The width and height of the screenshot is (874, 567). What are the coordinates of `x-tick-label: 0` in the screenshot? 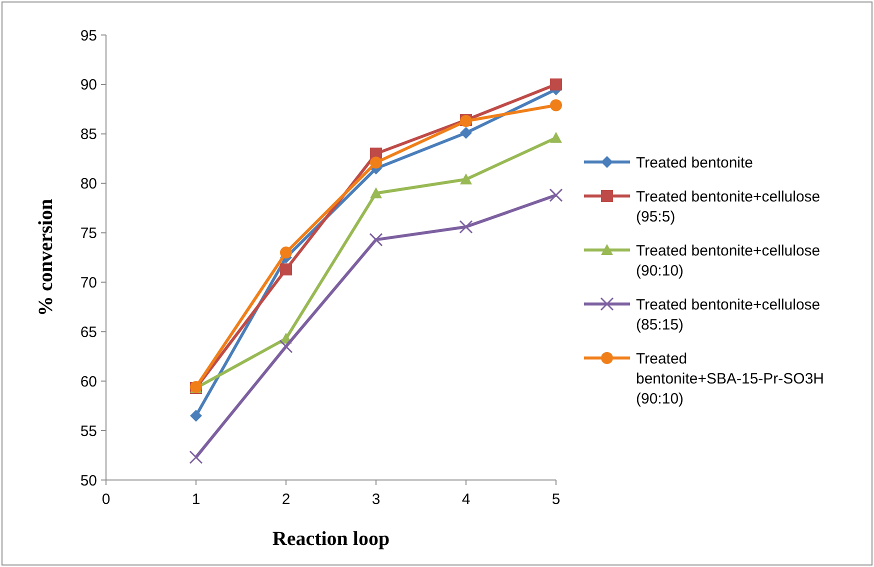 It's located at (106, 499).